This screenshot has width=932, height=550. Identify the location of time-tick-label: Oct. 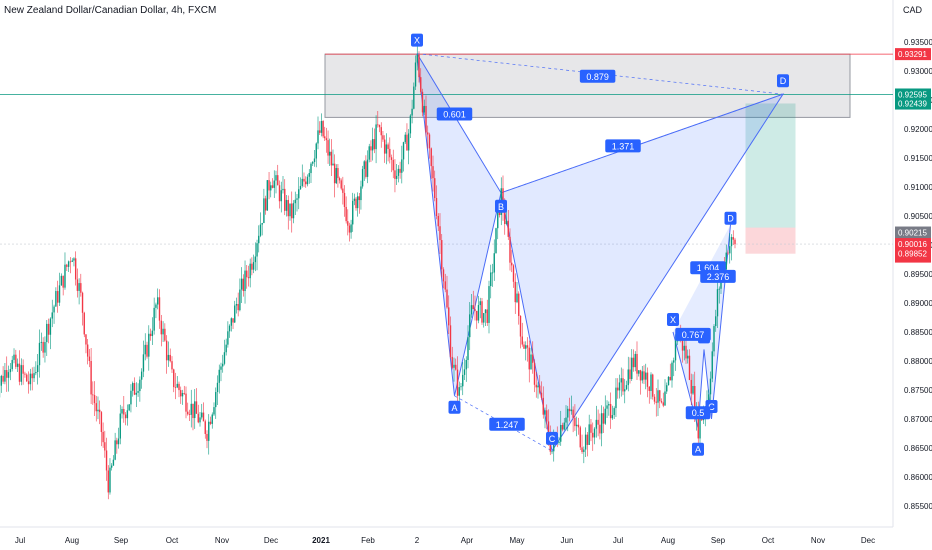
(172, 540).